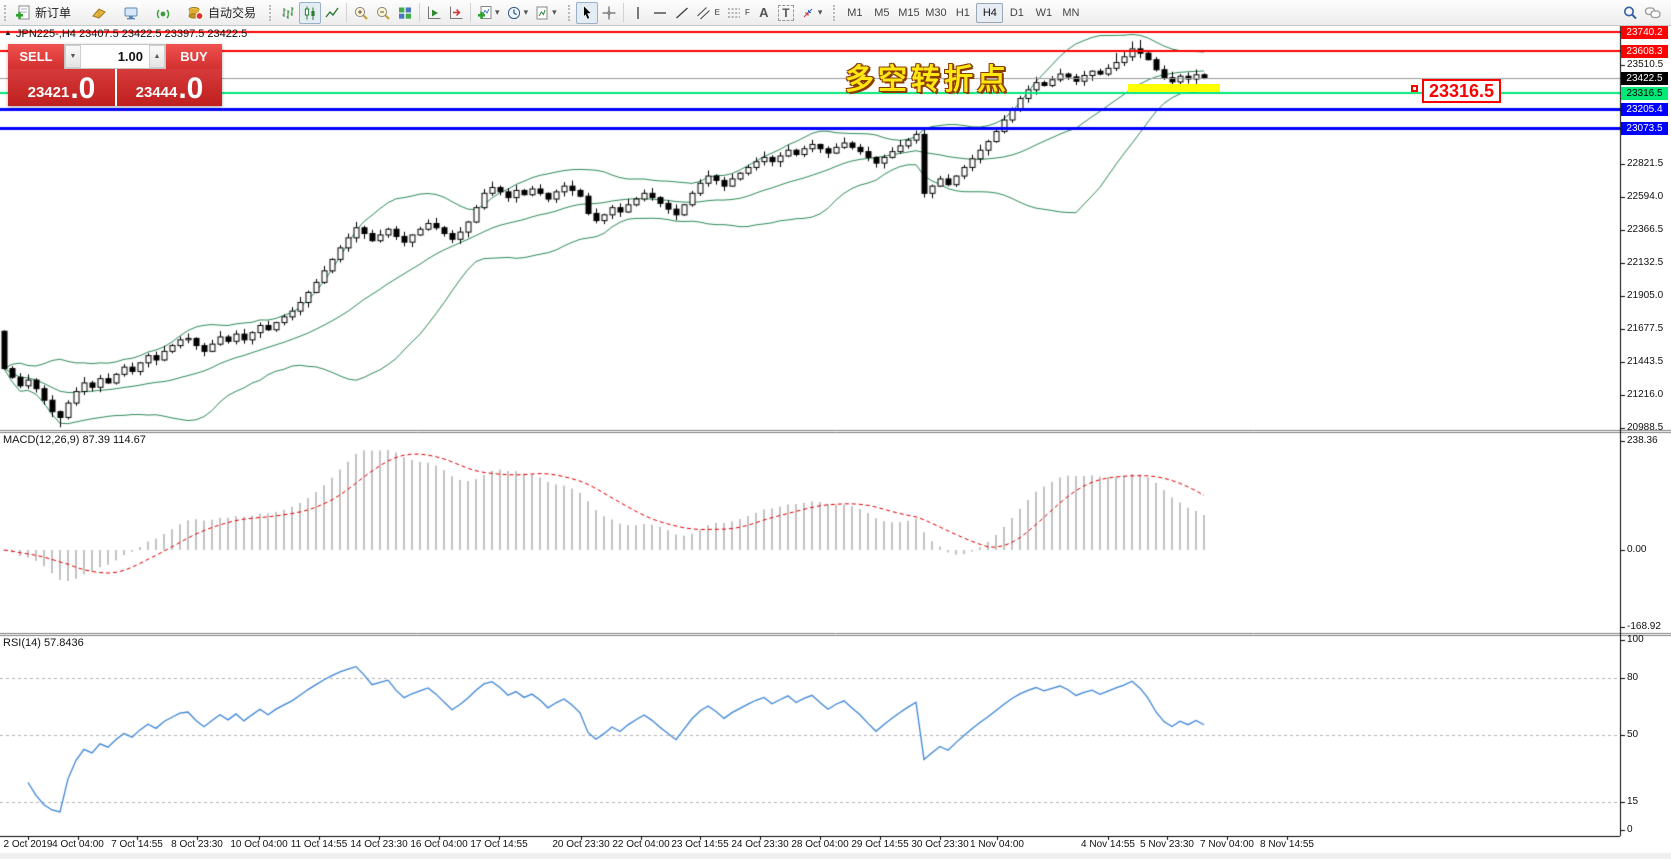 This screenshot has width=1671, height=859. Describe the element at coordinates (405, 13) in the screenshot. I see `tile-windows-button` at that location.